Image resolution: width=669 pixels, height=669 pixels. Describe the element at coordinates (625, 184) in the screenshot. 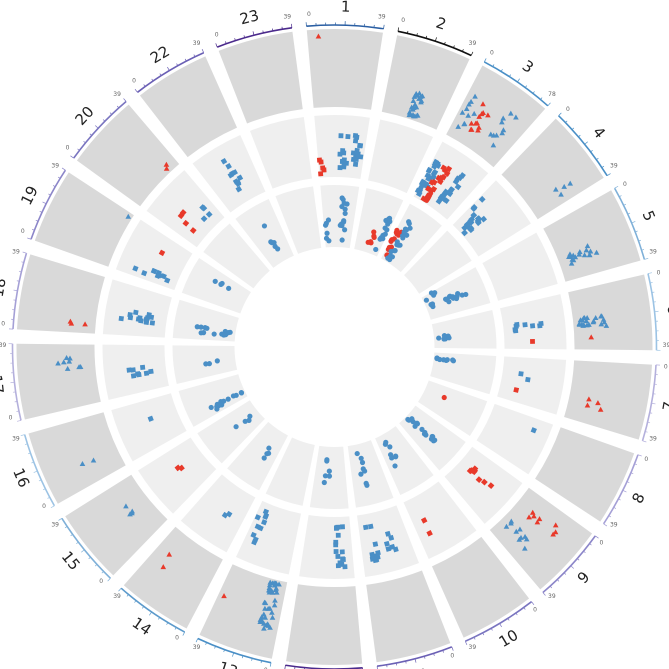

I see `axis-min-label-5: 0` at that location.